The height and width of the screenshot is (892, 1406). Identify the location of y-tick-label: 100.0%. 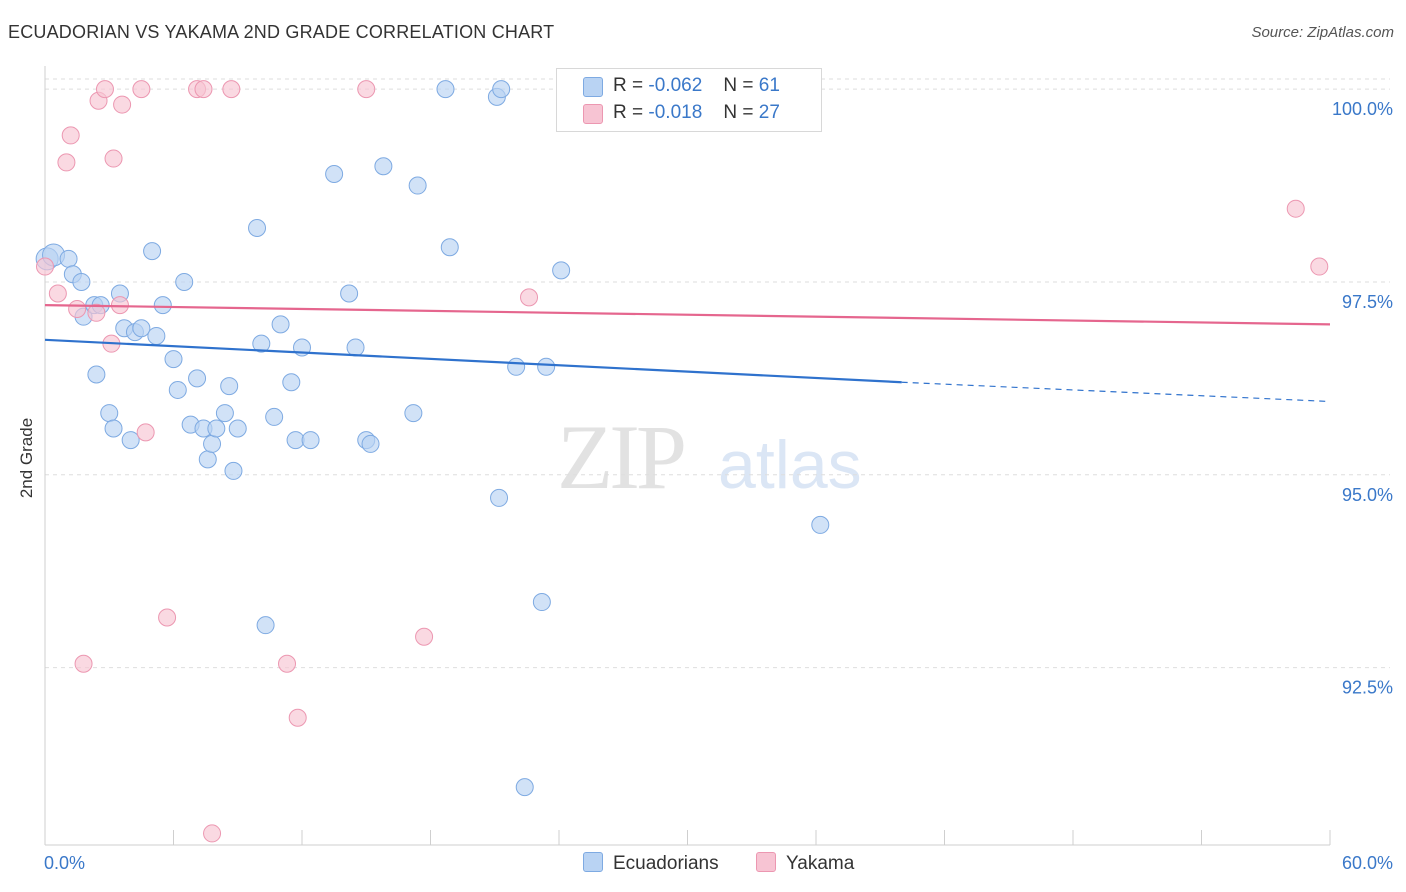
(1362, 109).